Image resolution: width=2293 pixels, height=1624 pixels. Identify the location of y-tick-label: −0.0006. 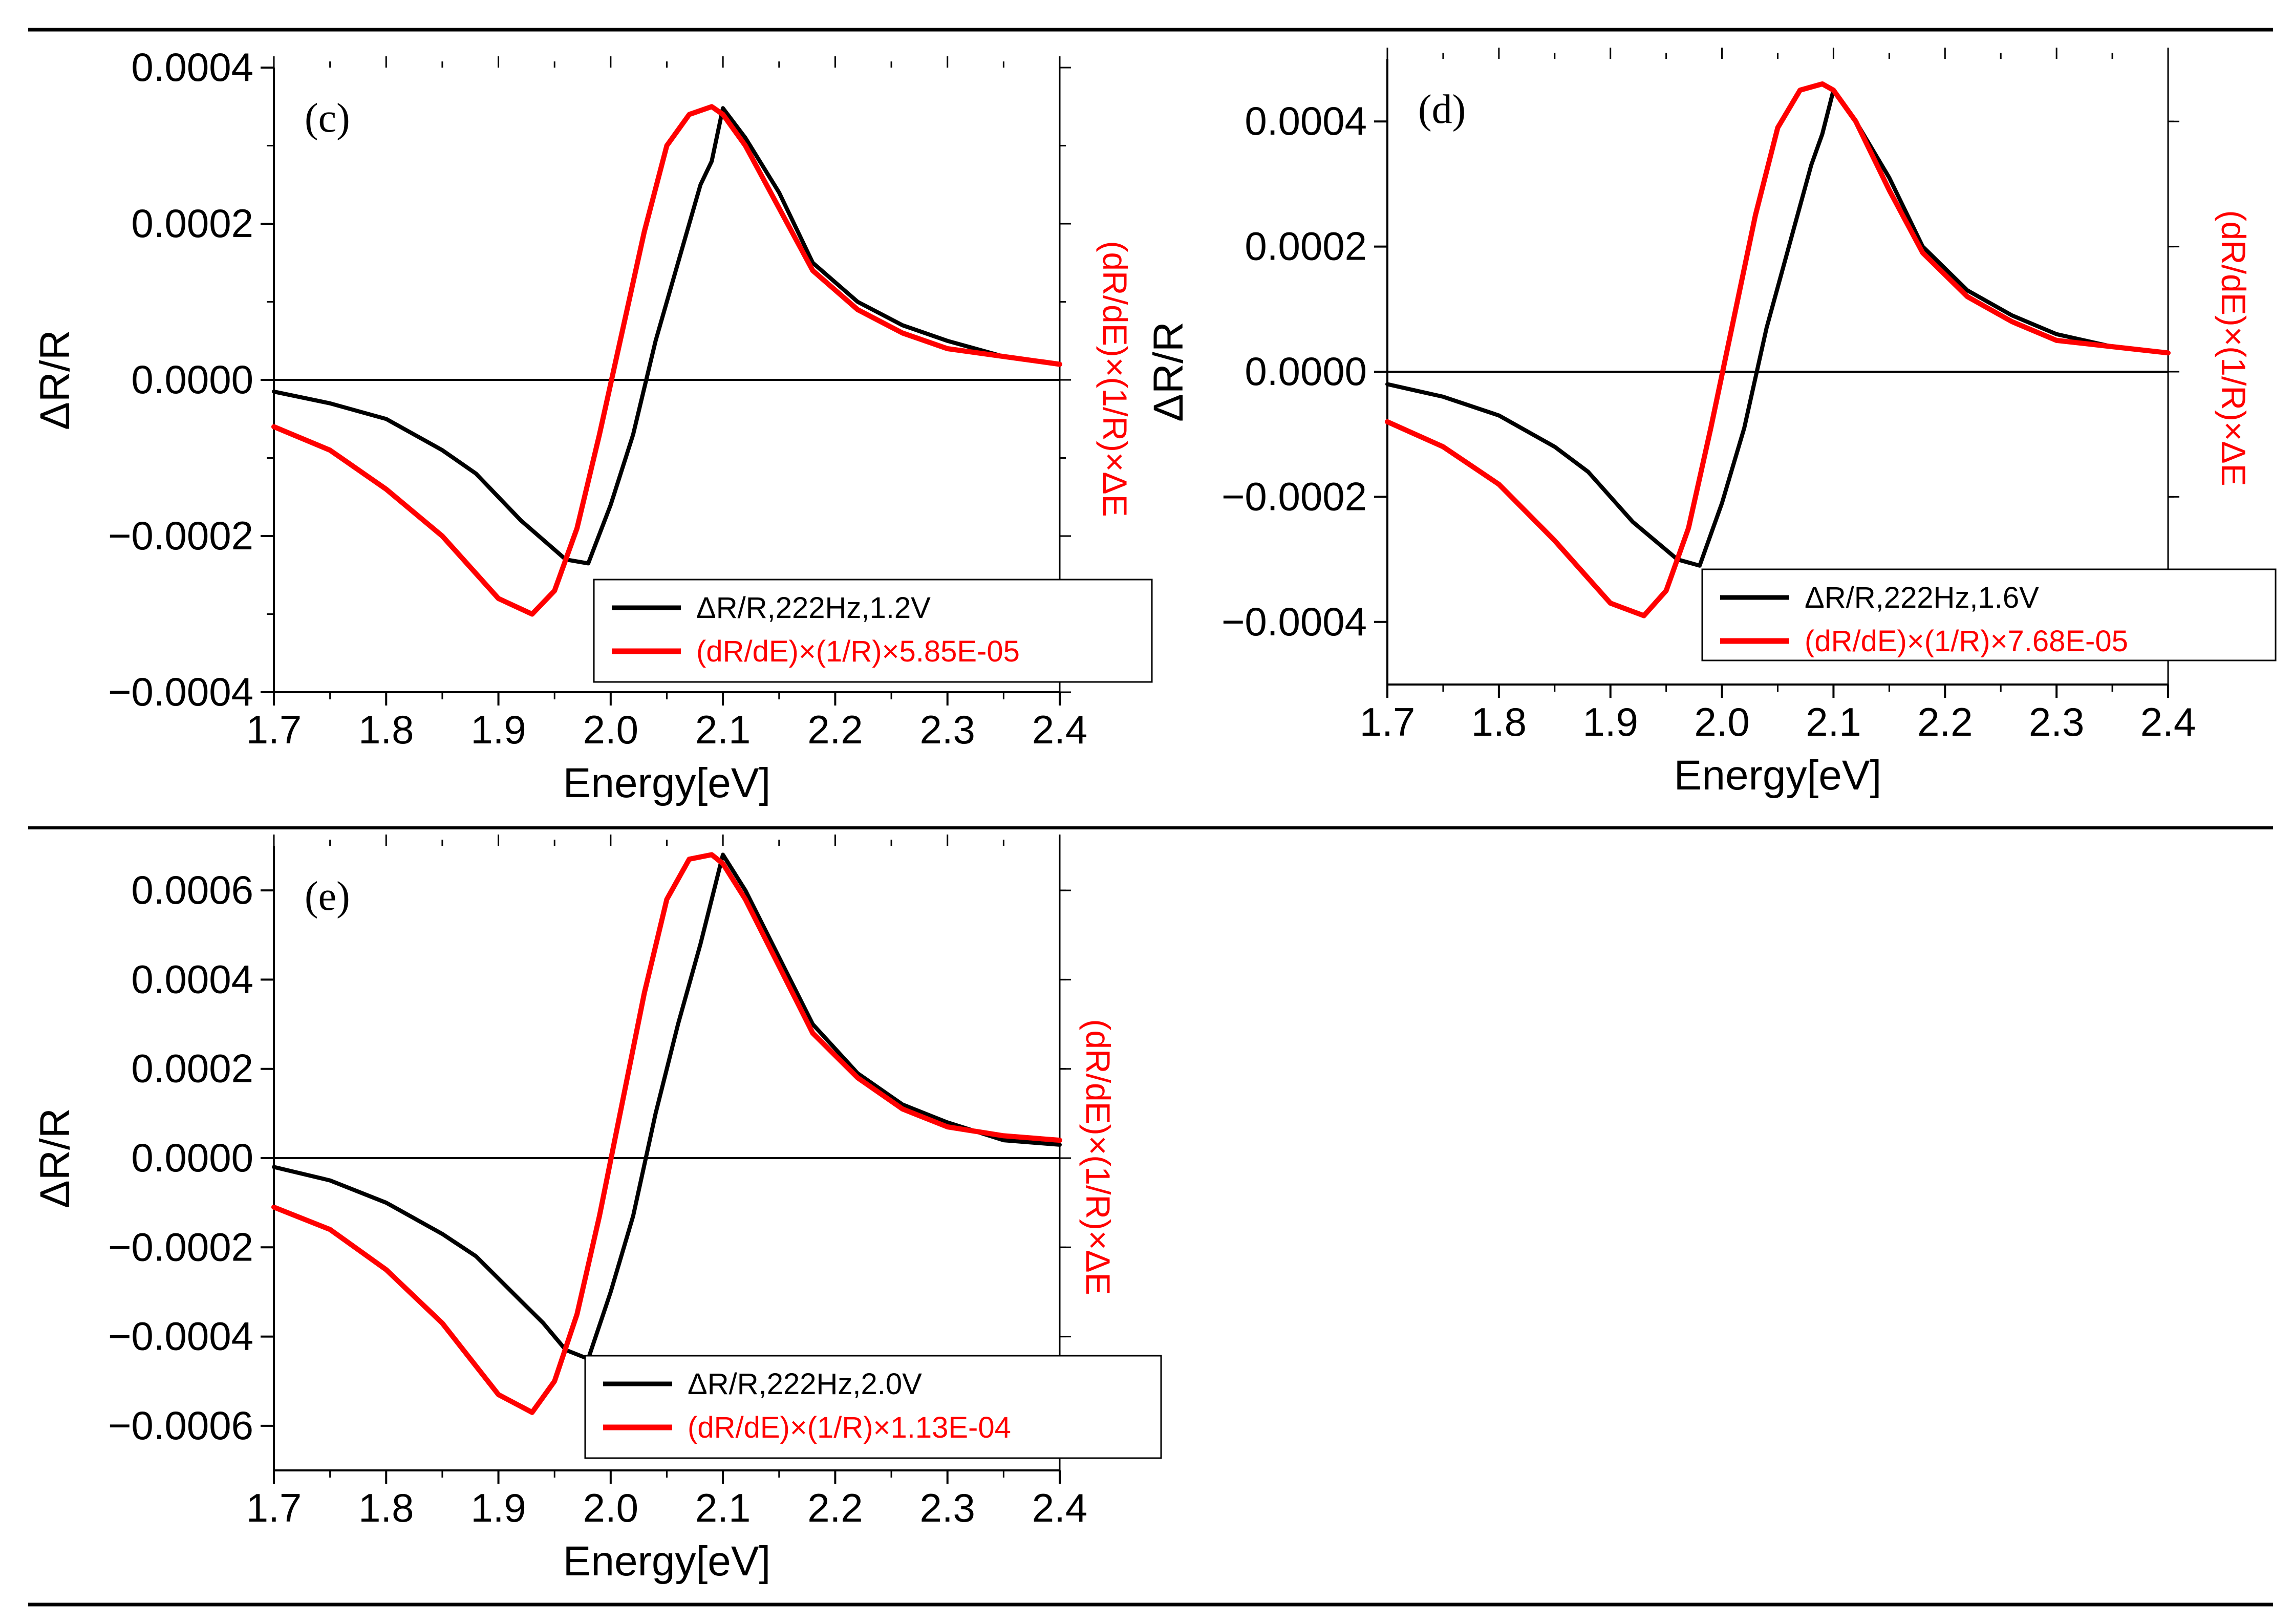
(180, 1425).